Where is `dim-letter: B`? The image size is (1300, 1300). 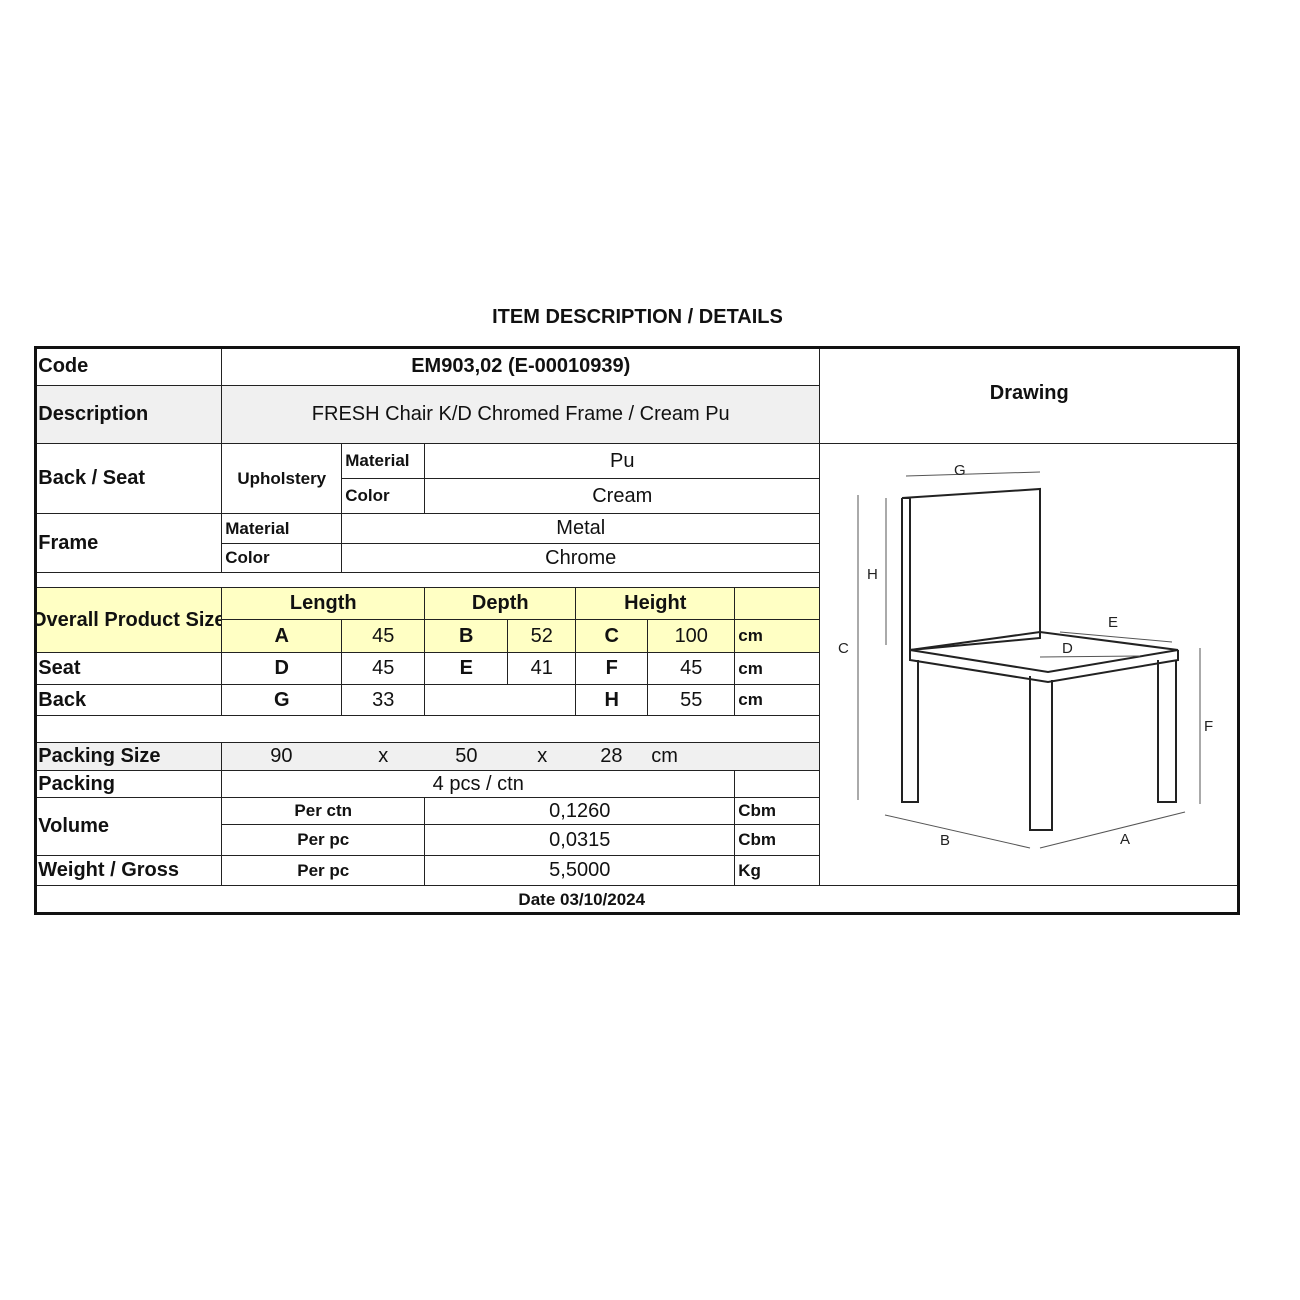 dim-letter: B is located at coordinates (466, 636).